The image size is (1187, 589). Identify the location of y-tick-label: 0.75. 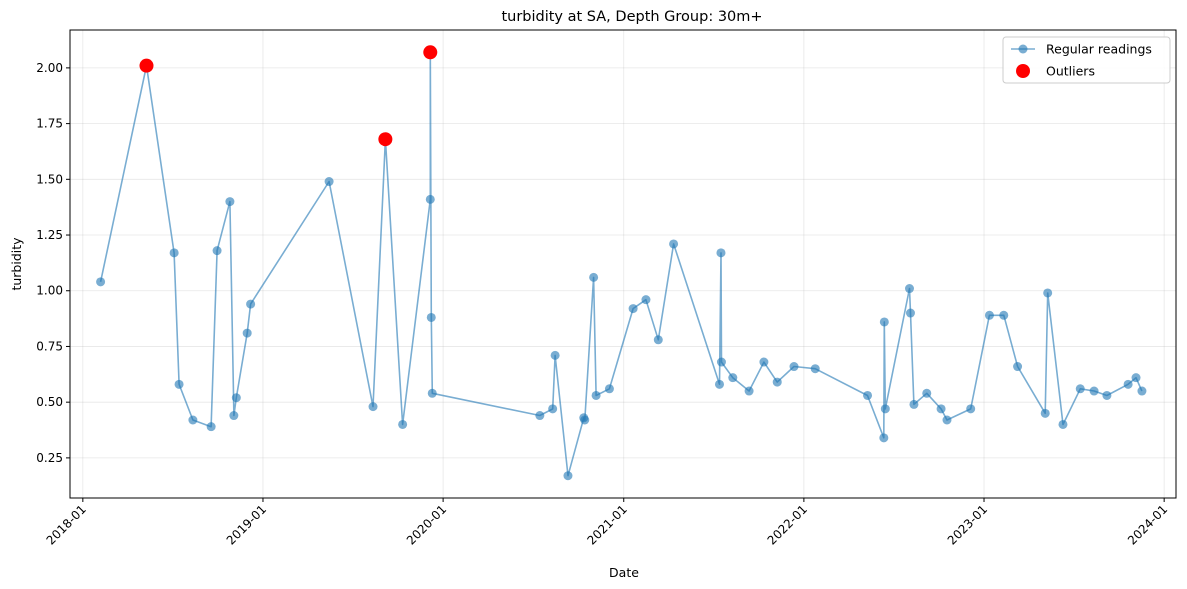
(49, 346).